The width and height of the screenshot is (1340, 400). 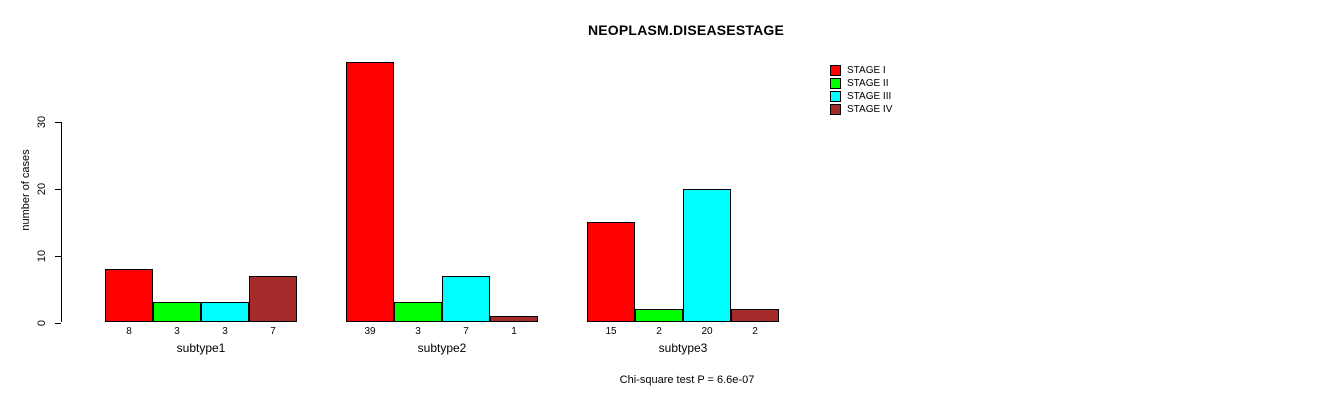 What do you see at coordinates (466, 299) in the screenshot?
I see `bar-subtype2-stage-iii` at bounding box center [466, 299].